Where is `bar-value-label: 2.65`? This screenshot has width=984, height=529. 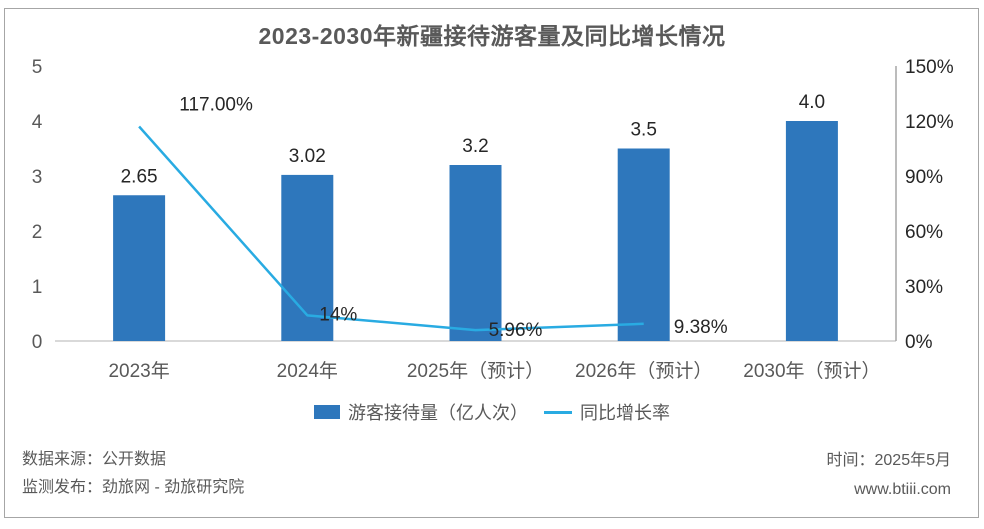
bar-value-label: 2.65 is located at coordinates (139, 176).